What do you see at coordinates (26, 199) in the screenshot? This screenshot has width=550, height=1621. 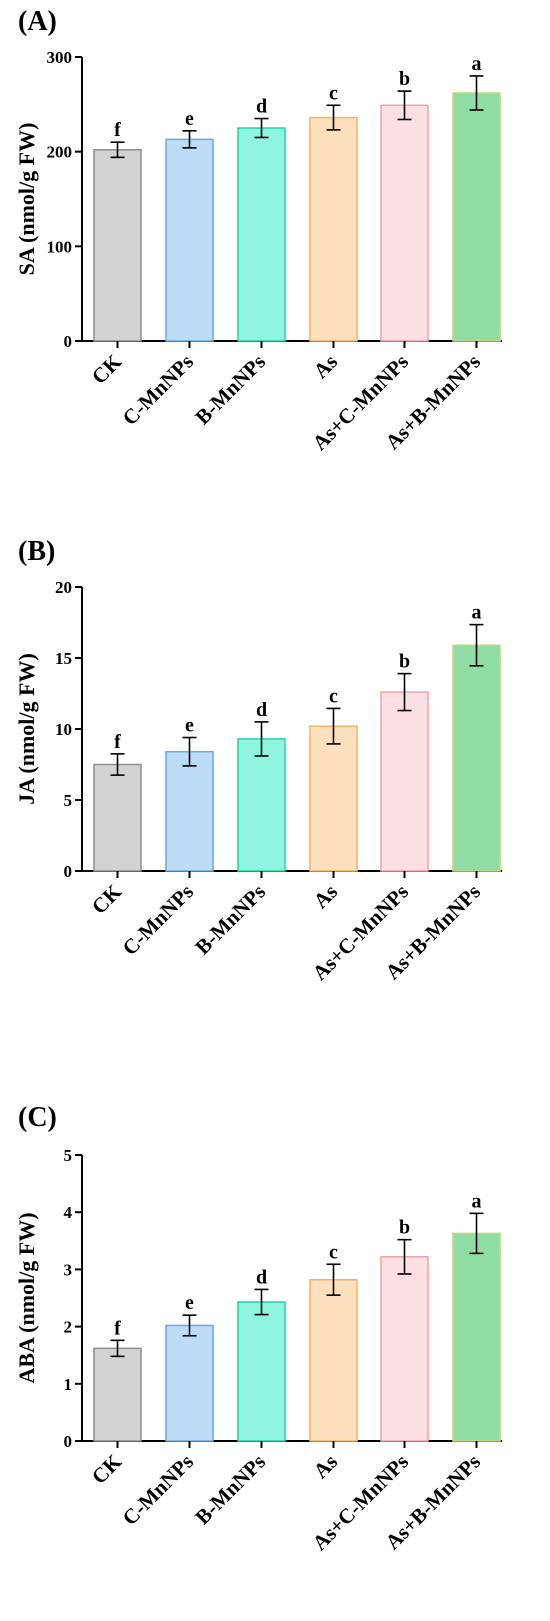 I see `y-axis-label: SA (nmol/g FW)` at bounding box center [26, 199].